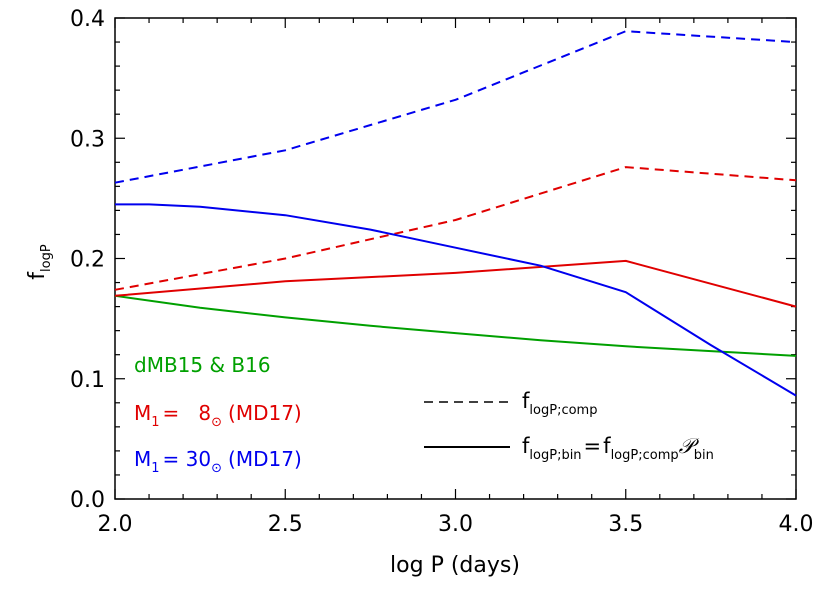 Image resolution: width=830 pixels, height=593 pixels. What do you see at coordinates (155, 468) in the screenshot?
I see `legend-30-sub: 1` at bounding box center [155, 468].